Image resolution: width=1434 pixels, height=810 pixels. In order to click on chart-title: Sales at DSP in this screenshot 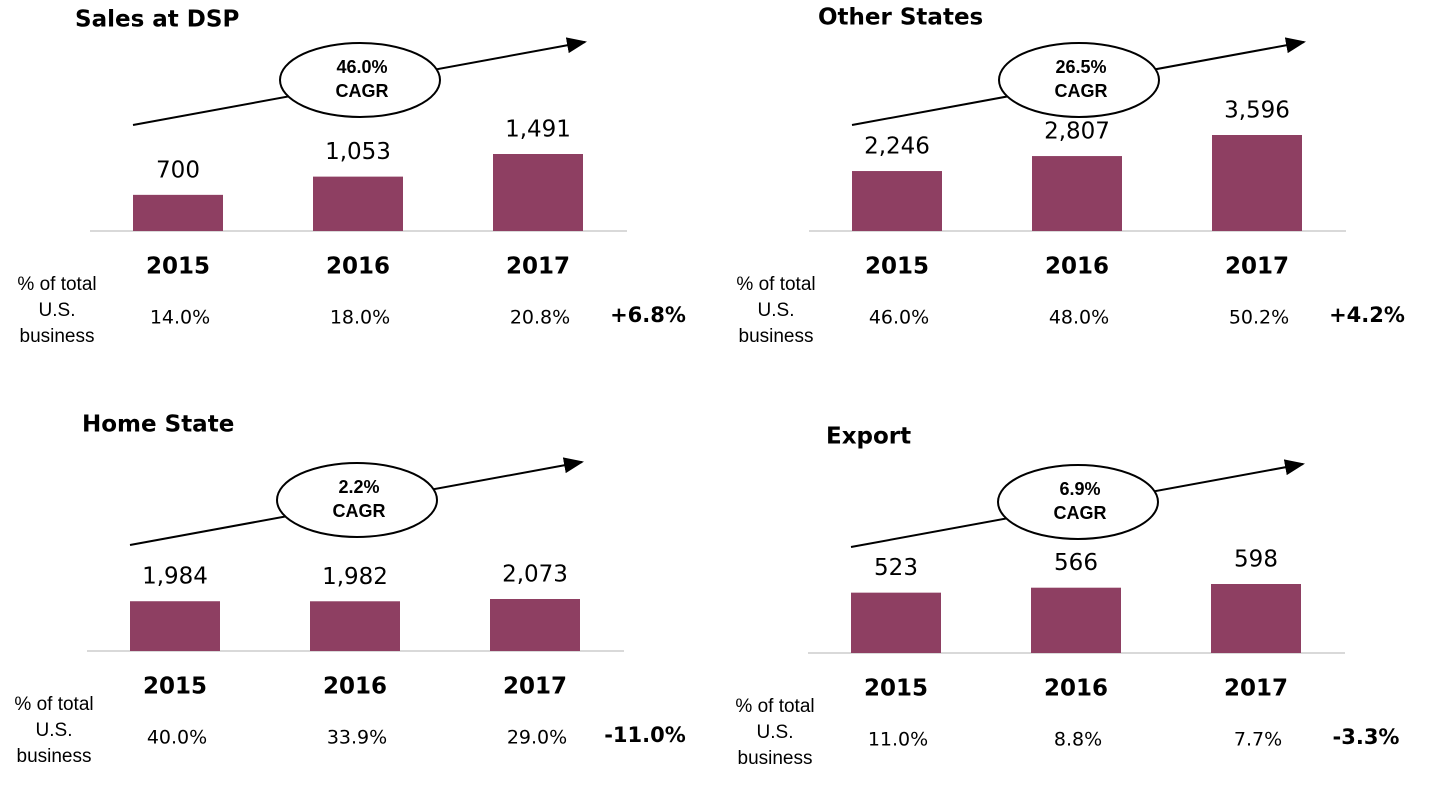, I will do `click(157, 20)`.